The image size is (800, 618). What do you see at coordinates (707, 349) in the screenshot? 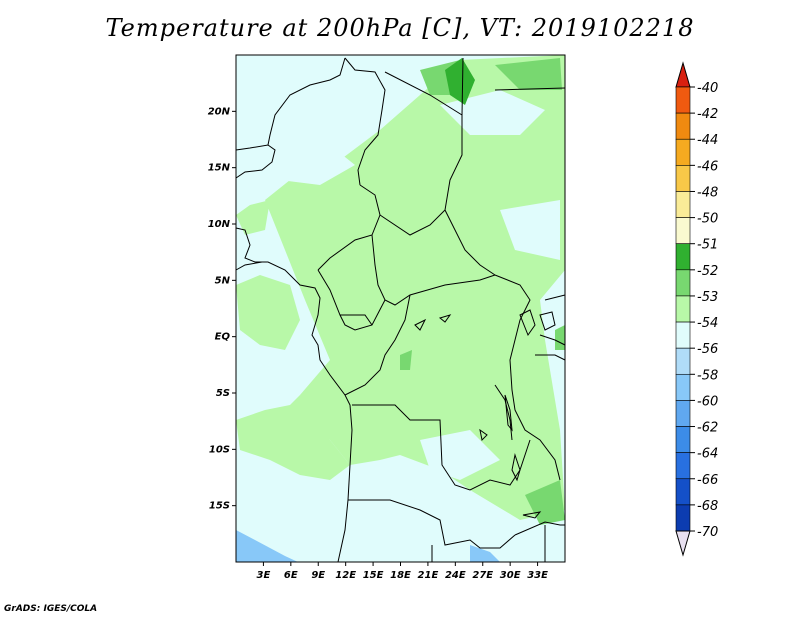
I see `legend-label: -56` at bounding box center [707, 349].